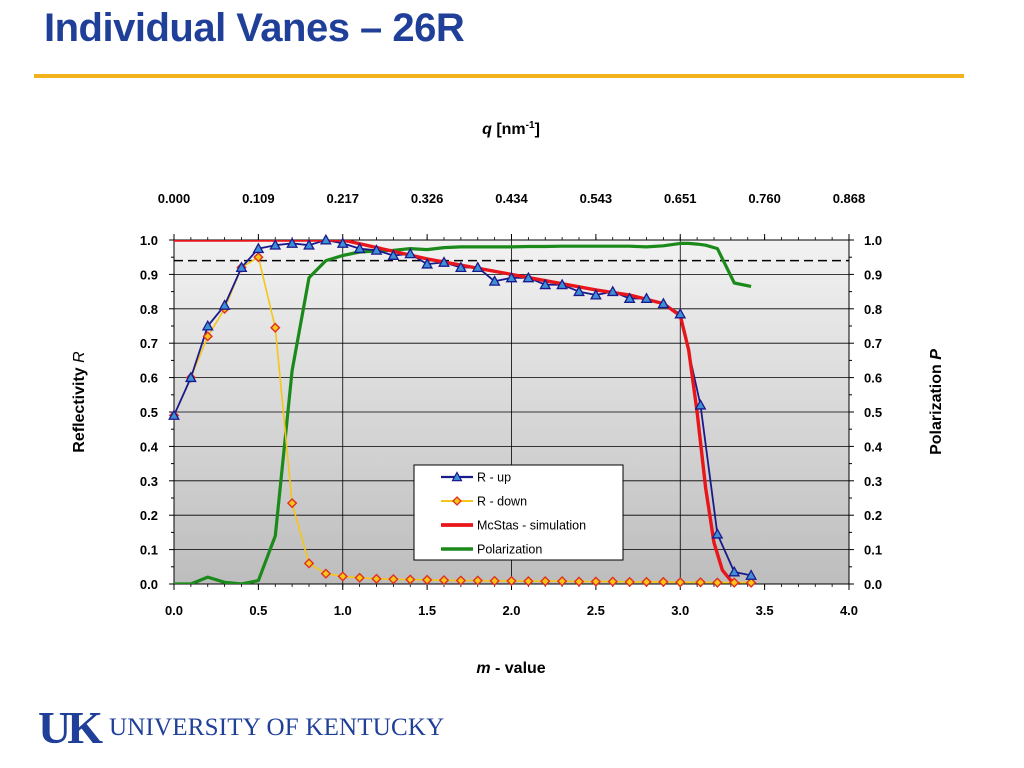 The width and height of the screenshot is (1024, 768). Describe the element at coordinates (149, 240) in the screenshot. I see `y-tick-label: 1.0` at that location.